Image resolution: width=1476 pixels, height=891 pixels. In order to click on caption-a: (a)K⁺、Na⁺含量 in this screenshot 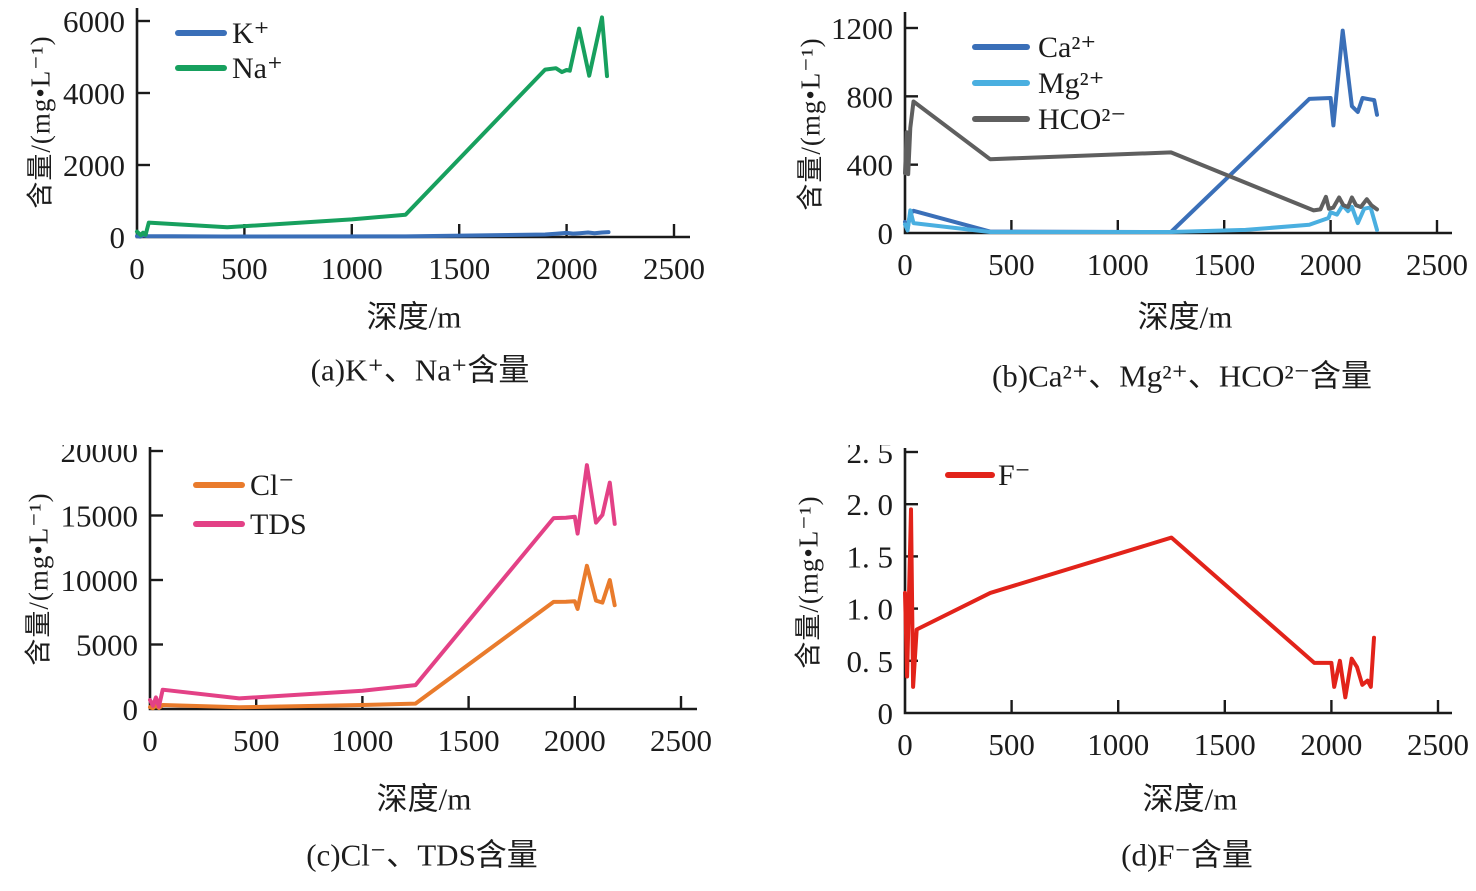, I will do `click(420, 370)`.